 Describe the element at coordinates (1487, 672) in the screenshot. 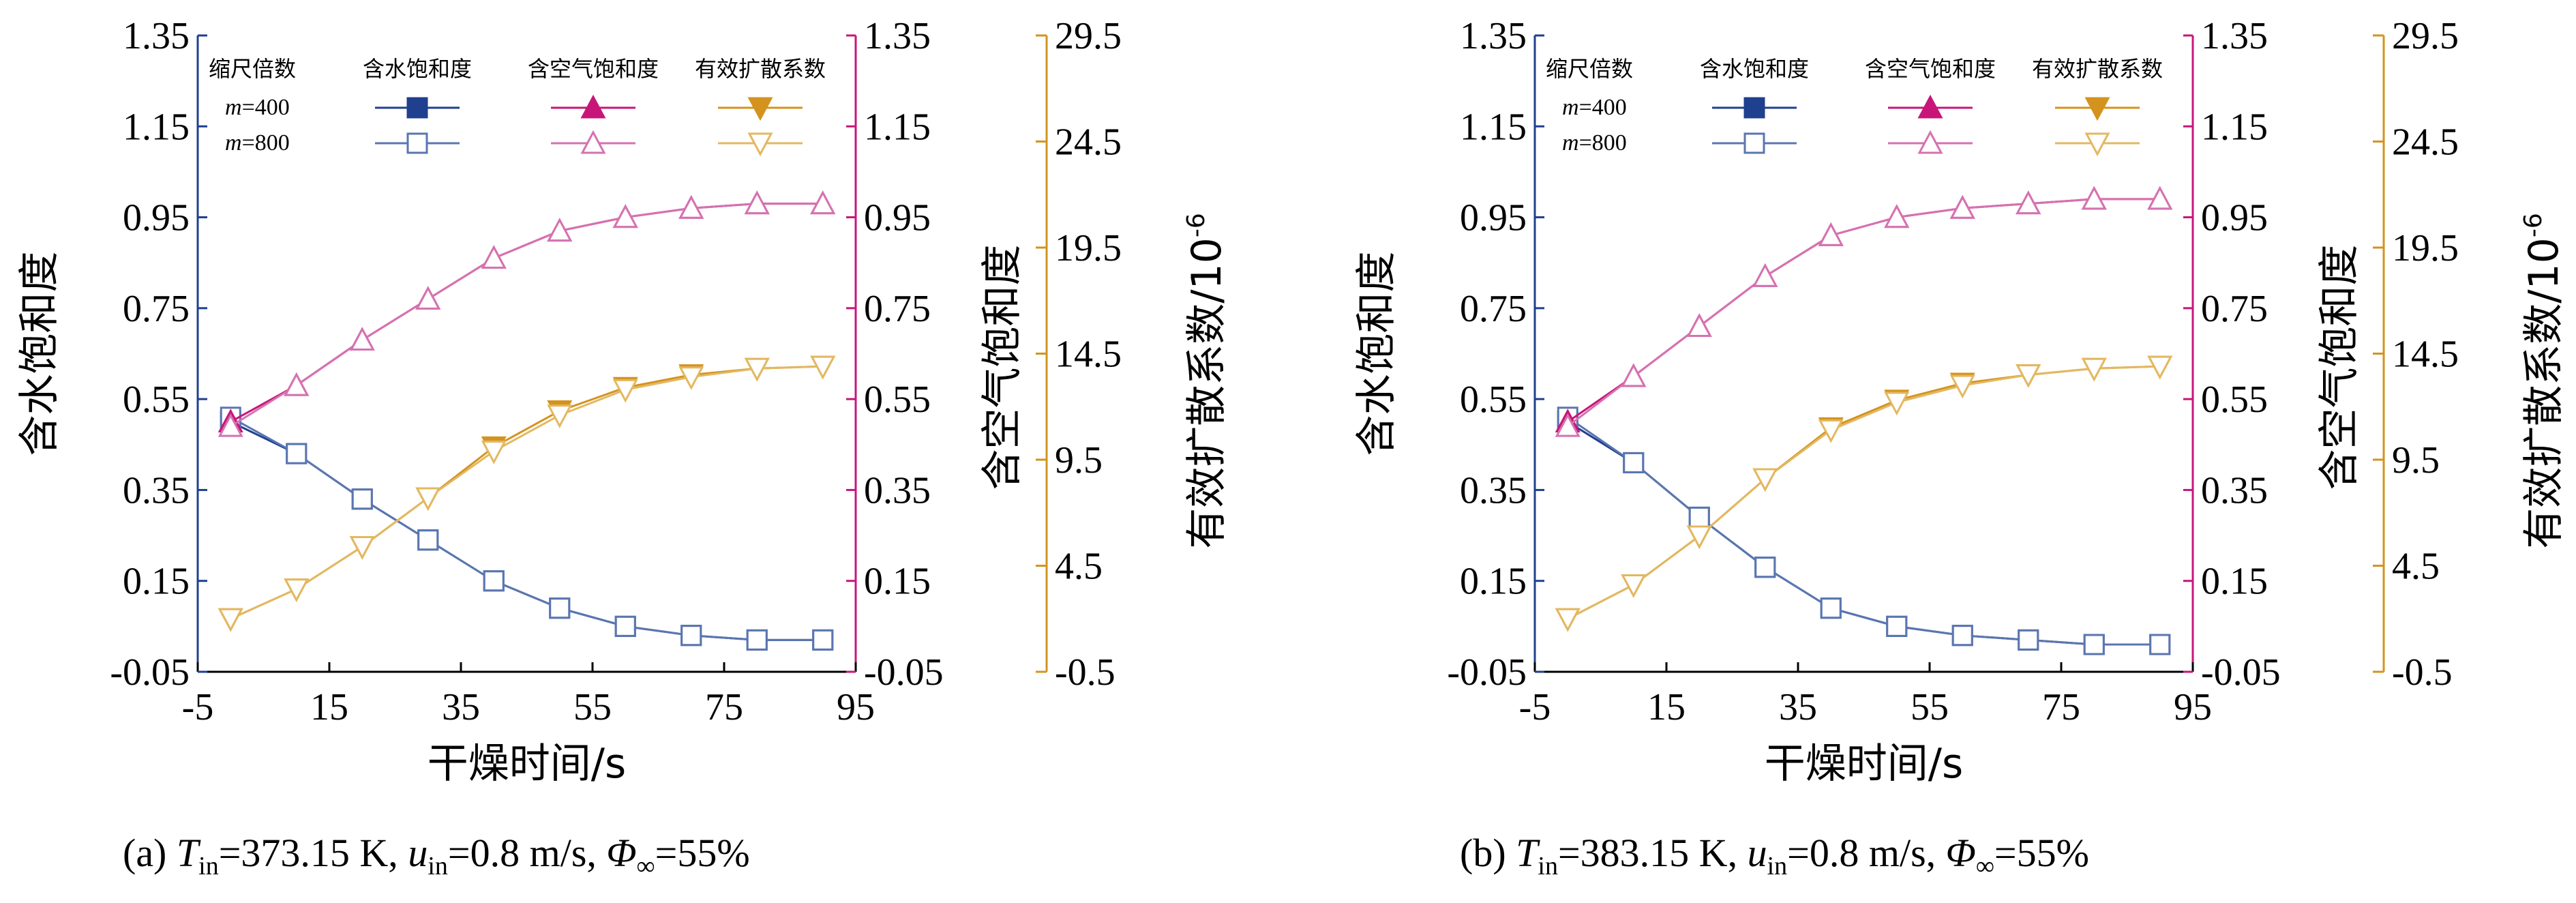

I see `y-left-tick-label: -0.05` at that location.